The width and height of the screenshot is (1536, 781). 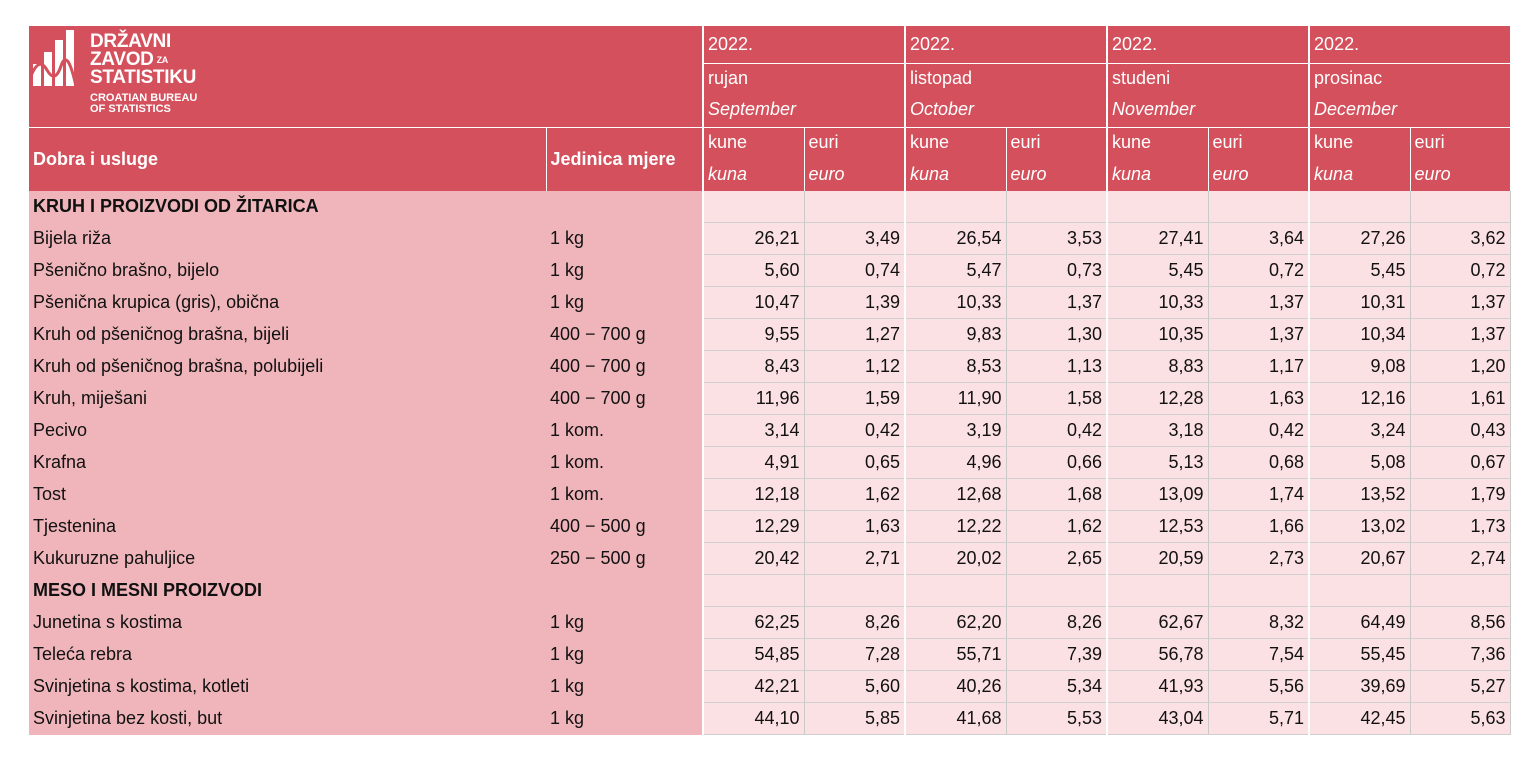 What do you see at coordinates (1157, 366) in the screenshot?
I see `price-kuna-cell: 8,83` at bounding box center [1157, 366].